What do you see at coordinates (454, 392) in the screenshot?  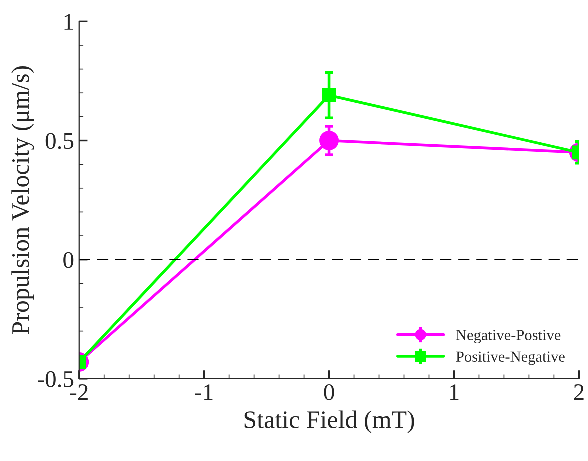 I see `x-tick-label: 1` at bounding box center [454, 392].